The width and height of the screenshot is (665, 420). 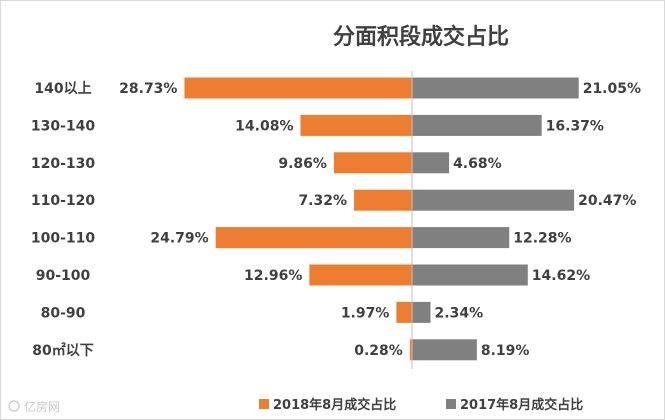 What do you see at coordinates (421, 37) in the screenshot?
I see `chart-title: 分面积段成交占比` at bounding box center [421, 37].